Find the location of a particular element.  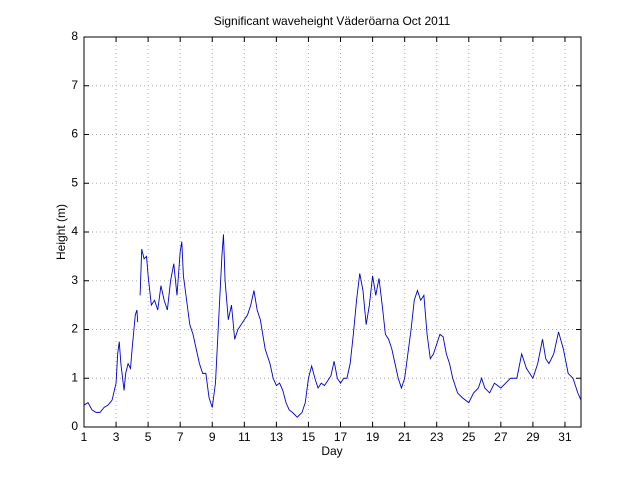

y-tick-label: 4 is located at coordinates (74, 231).